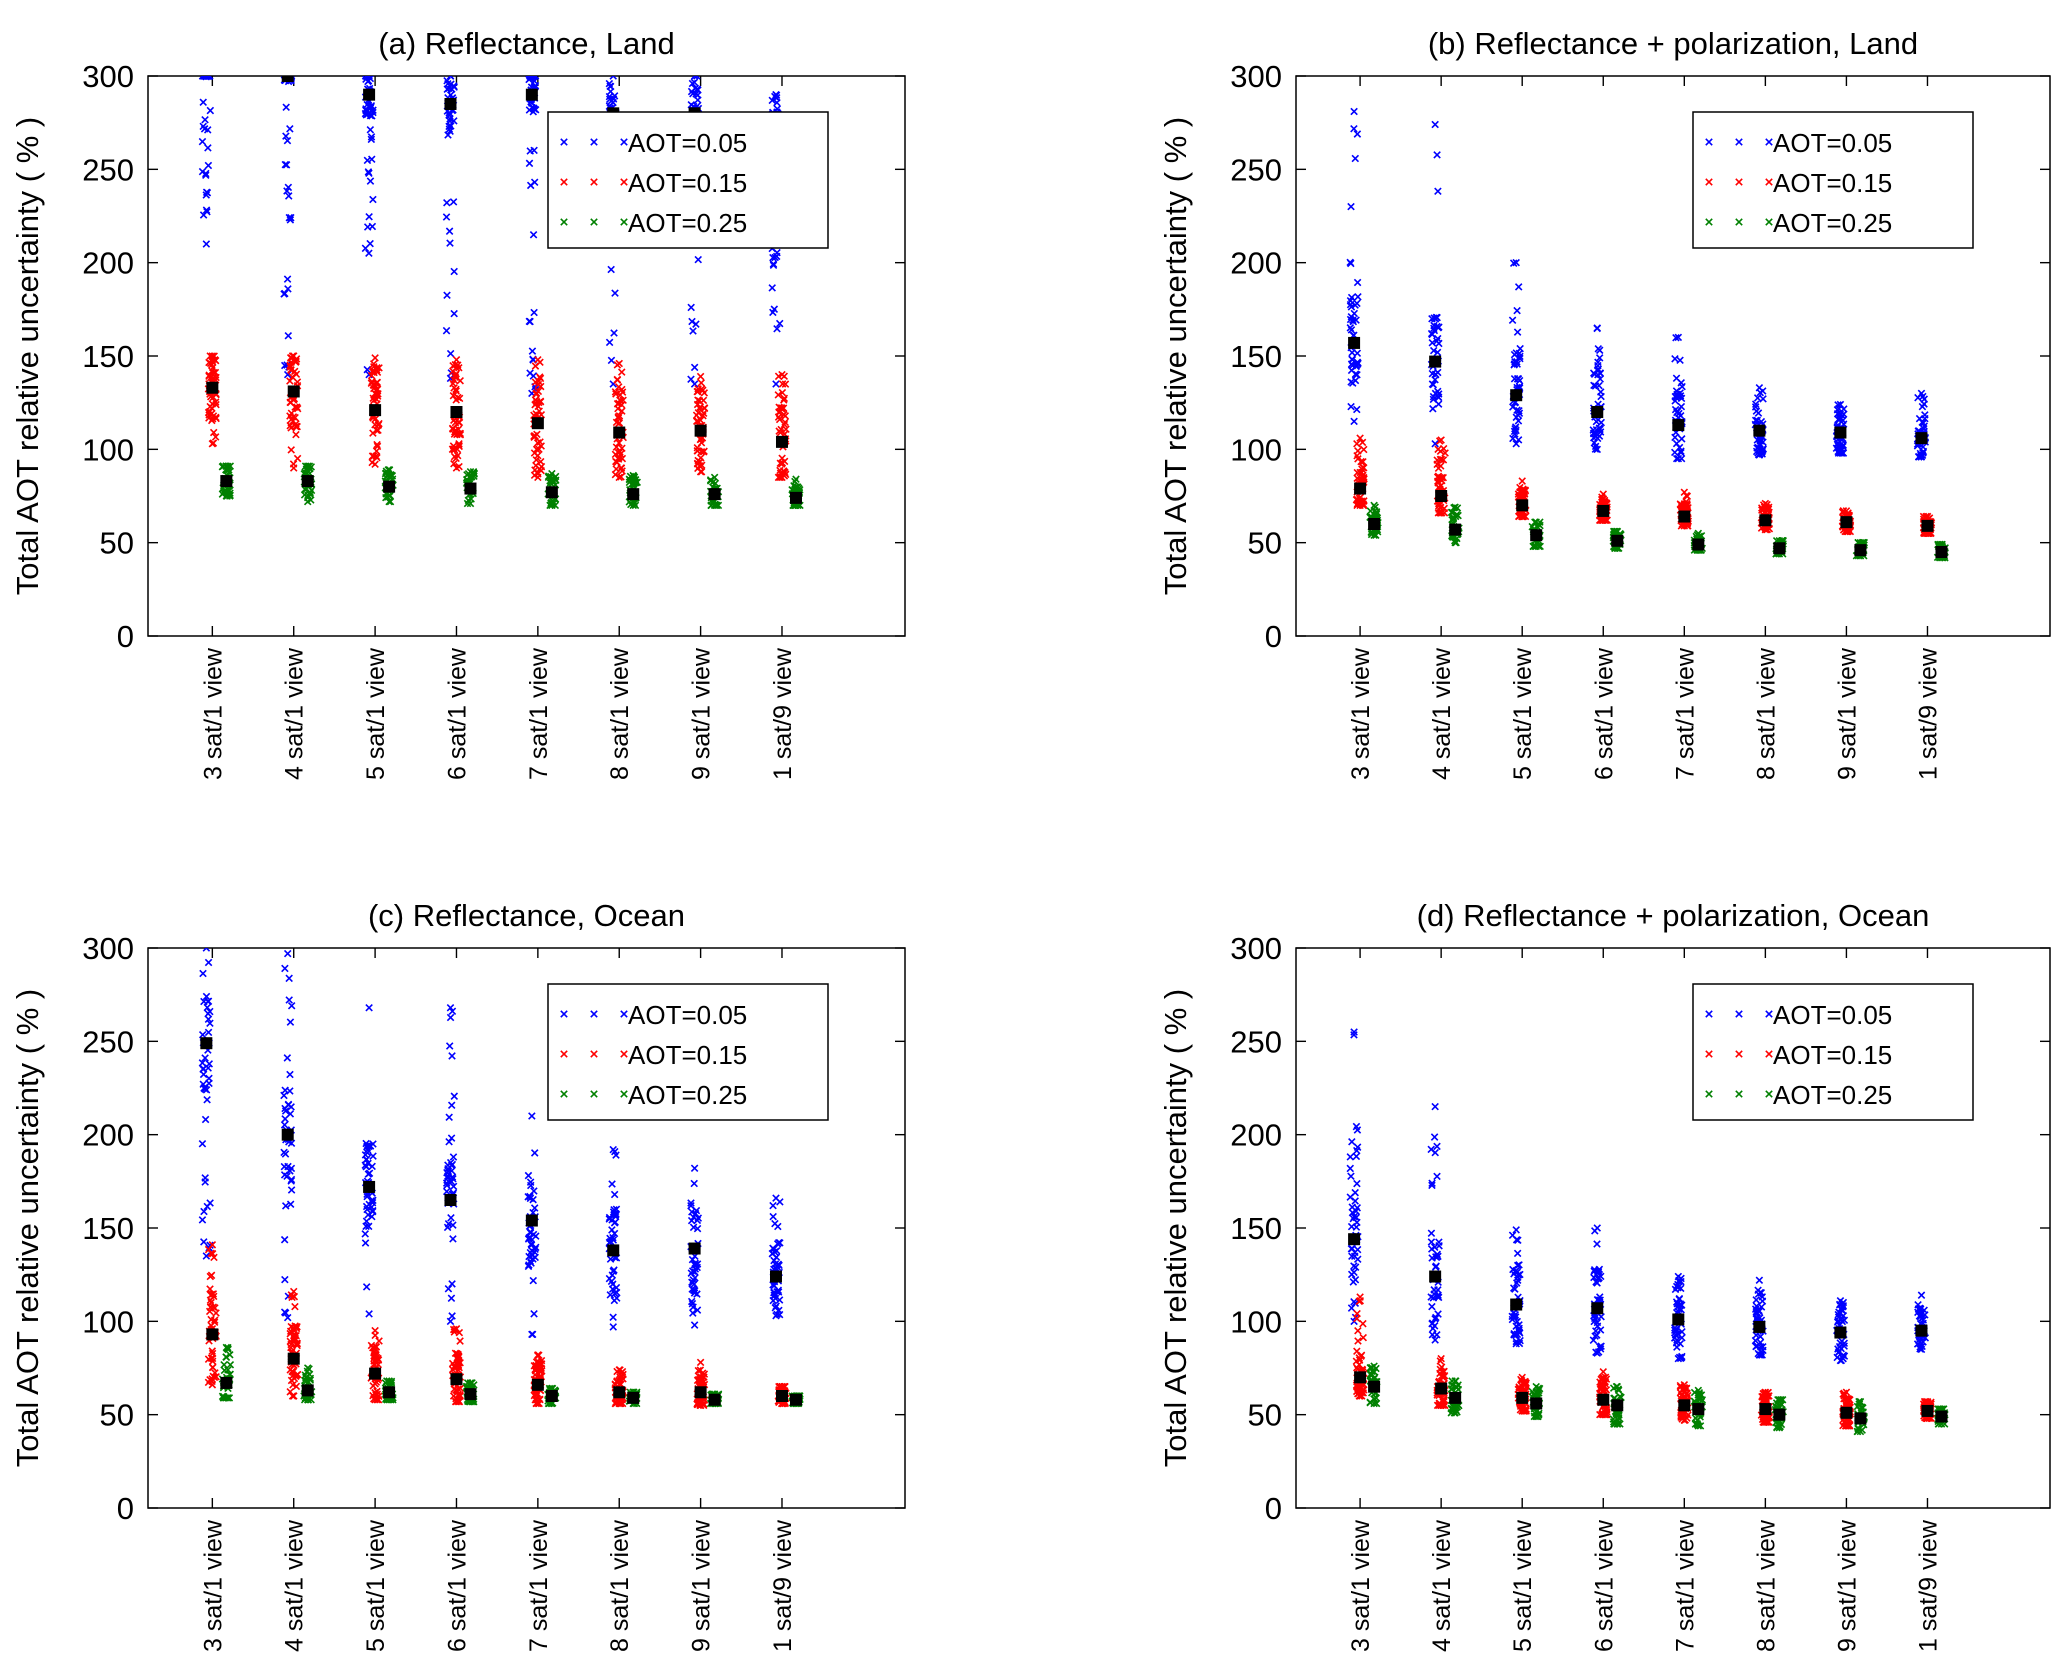 This screenshot has width=2067, height=1658. I want to click on x-tick-label: 4 sat/1 view, so click(295, 713).